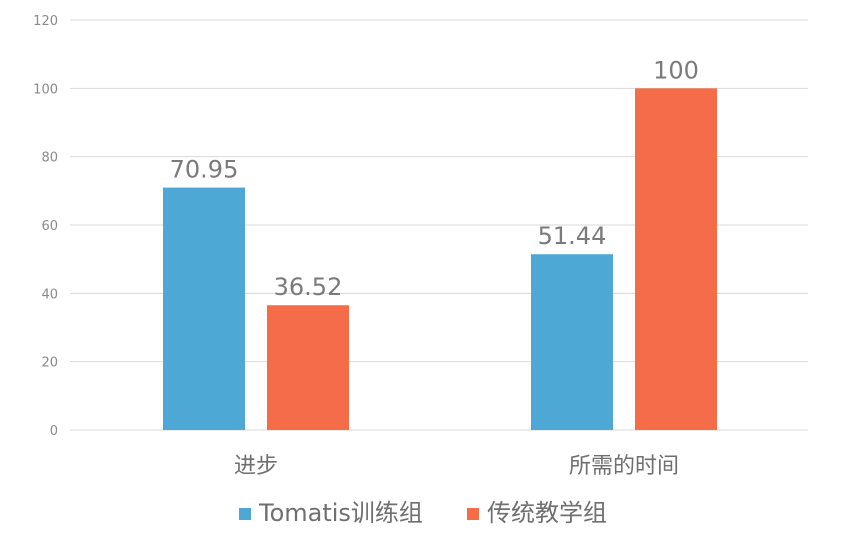 This screenshot has height=555, width=850. What do you see at coordinates (308, 287) in the screenshot?
I see `data-label: 36.52` at bounding box center [308, 287].